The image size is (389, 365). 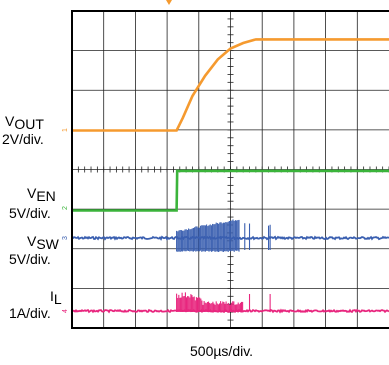 What do you see at coordinates (52, 296) in the screenshot?
I see `il-label-main: I` at bounding box center [52, 296].